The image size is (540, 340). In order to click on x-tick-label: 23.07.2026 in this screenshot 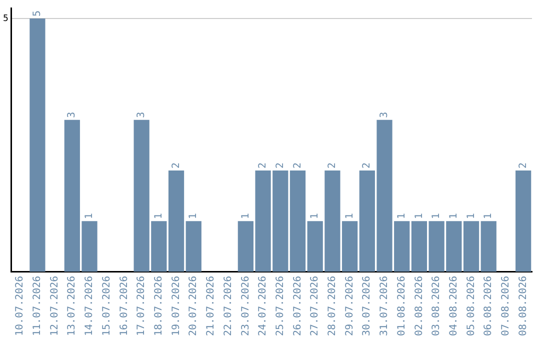, I will do `click(246, 306)`.